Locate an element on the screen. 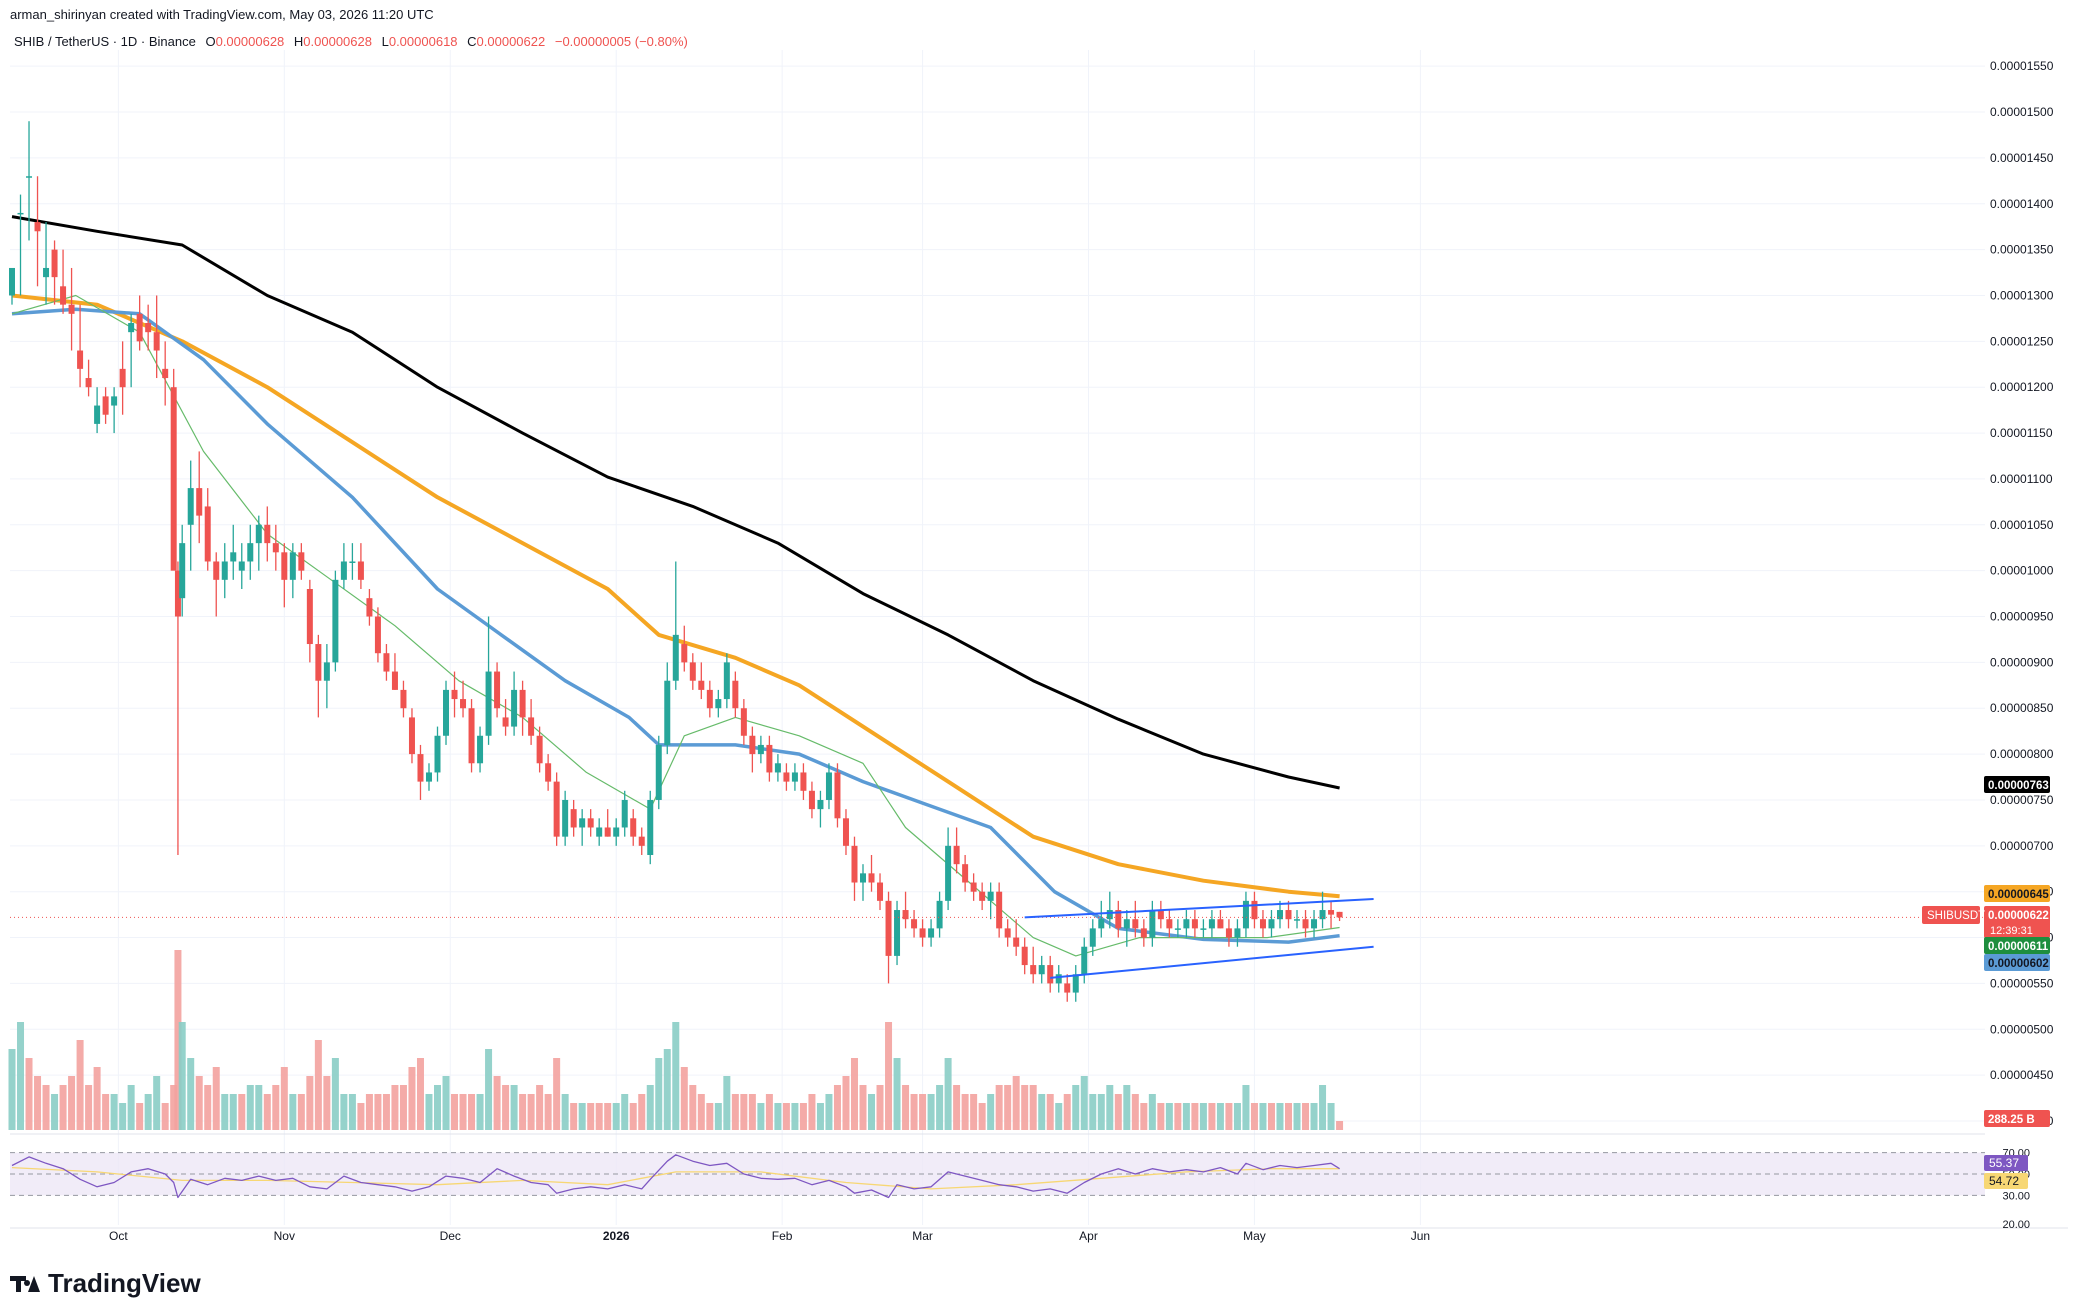 The width and height of the screenshot is (2078, 1311). channel-lines is located at coordinates (1199, 938).